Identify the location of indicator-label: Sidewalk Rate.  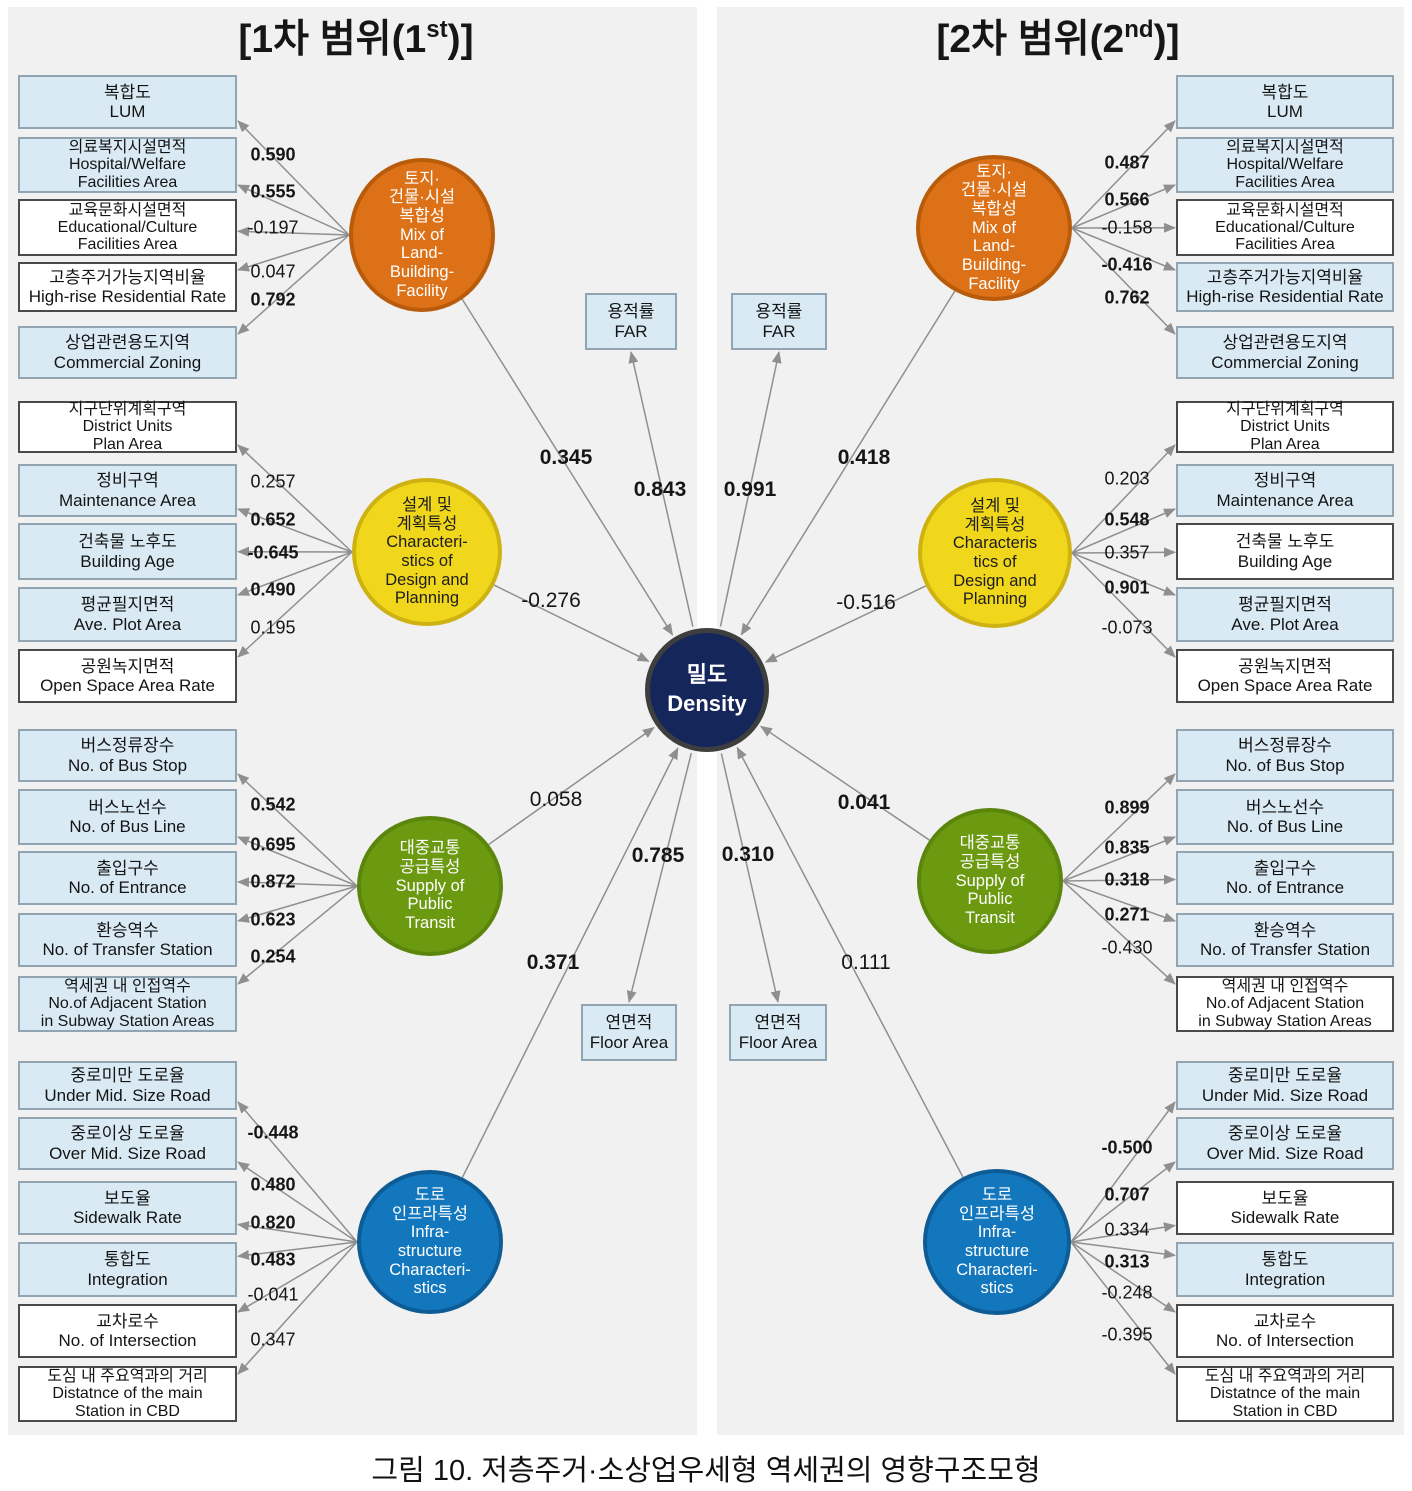
(1285, 1217).